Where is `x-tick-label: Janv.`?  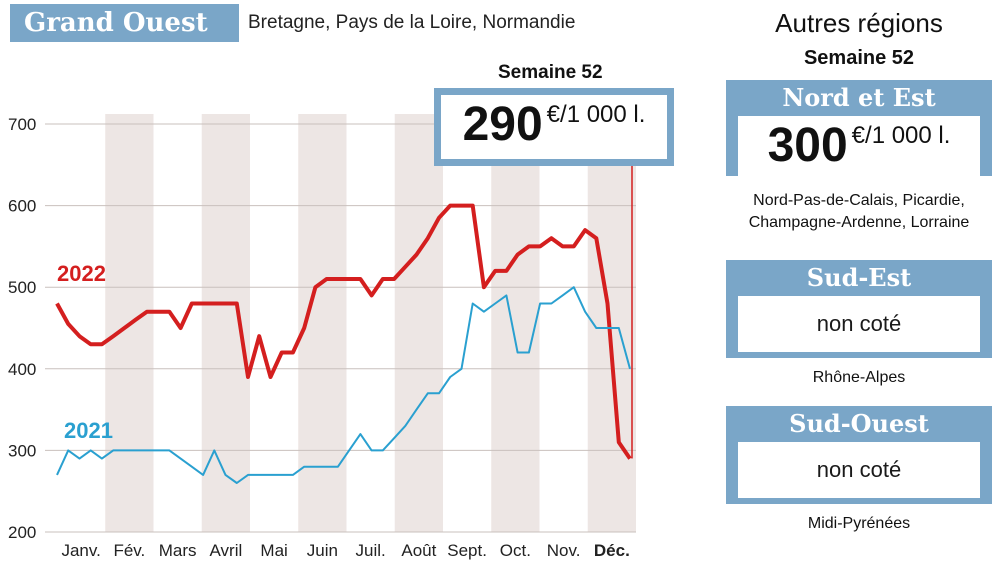
x-tick-label: Janv. is located at coordinates (80, 550).